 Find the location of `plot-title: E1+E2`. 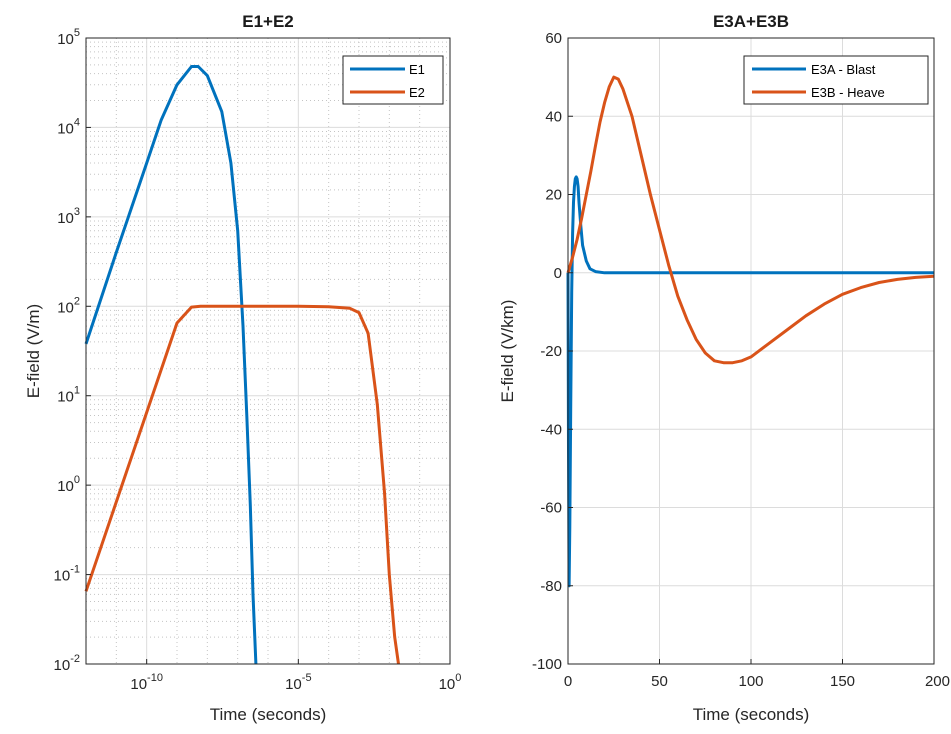

plot-title: E1+E2 is located at coordinates (268, 21).